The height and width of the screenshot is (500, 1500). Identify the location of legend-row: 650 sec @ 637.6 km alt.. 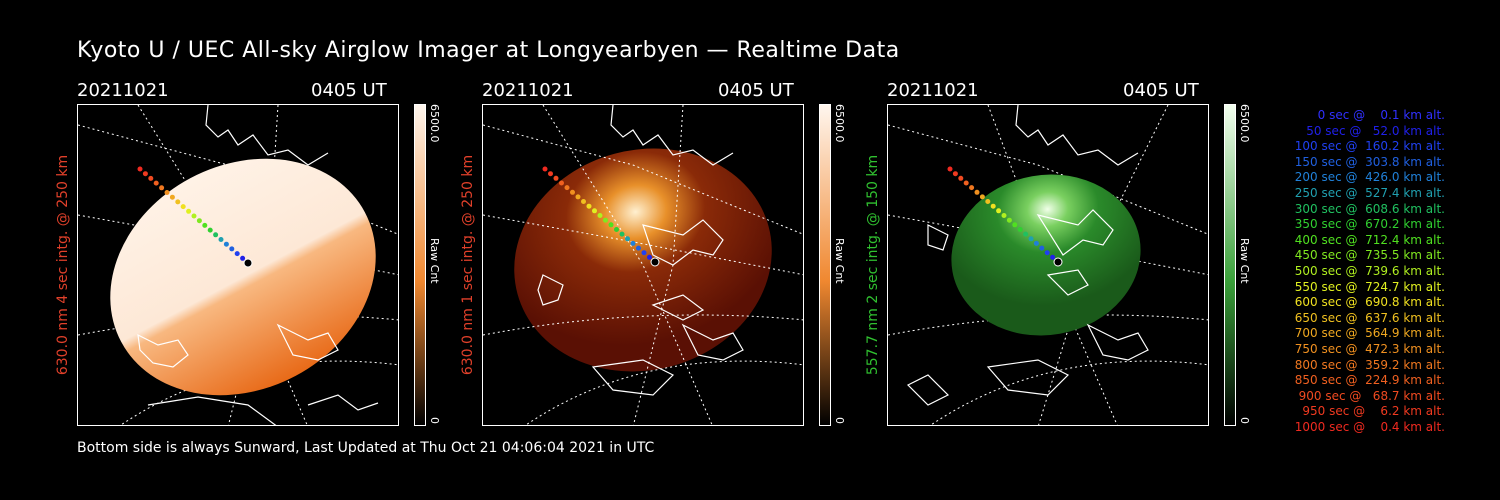
(1367, 317).